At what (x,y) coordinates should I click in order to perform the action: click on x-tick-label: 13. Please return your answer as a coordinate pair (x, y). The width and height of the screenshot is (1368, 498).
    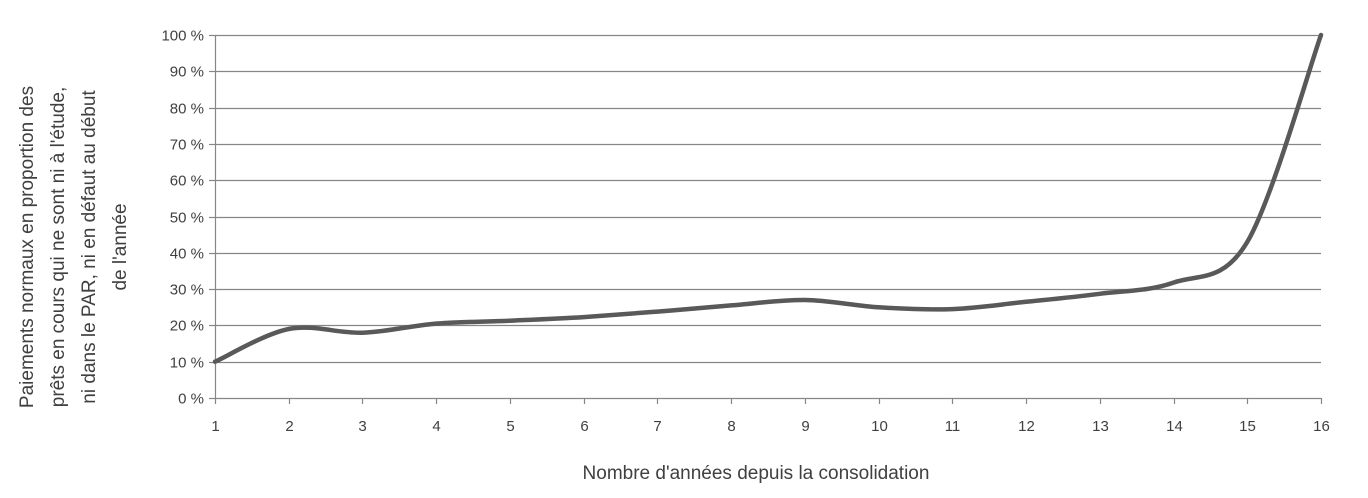
    Looking at the image, I should click on (1100, 426).